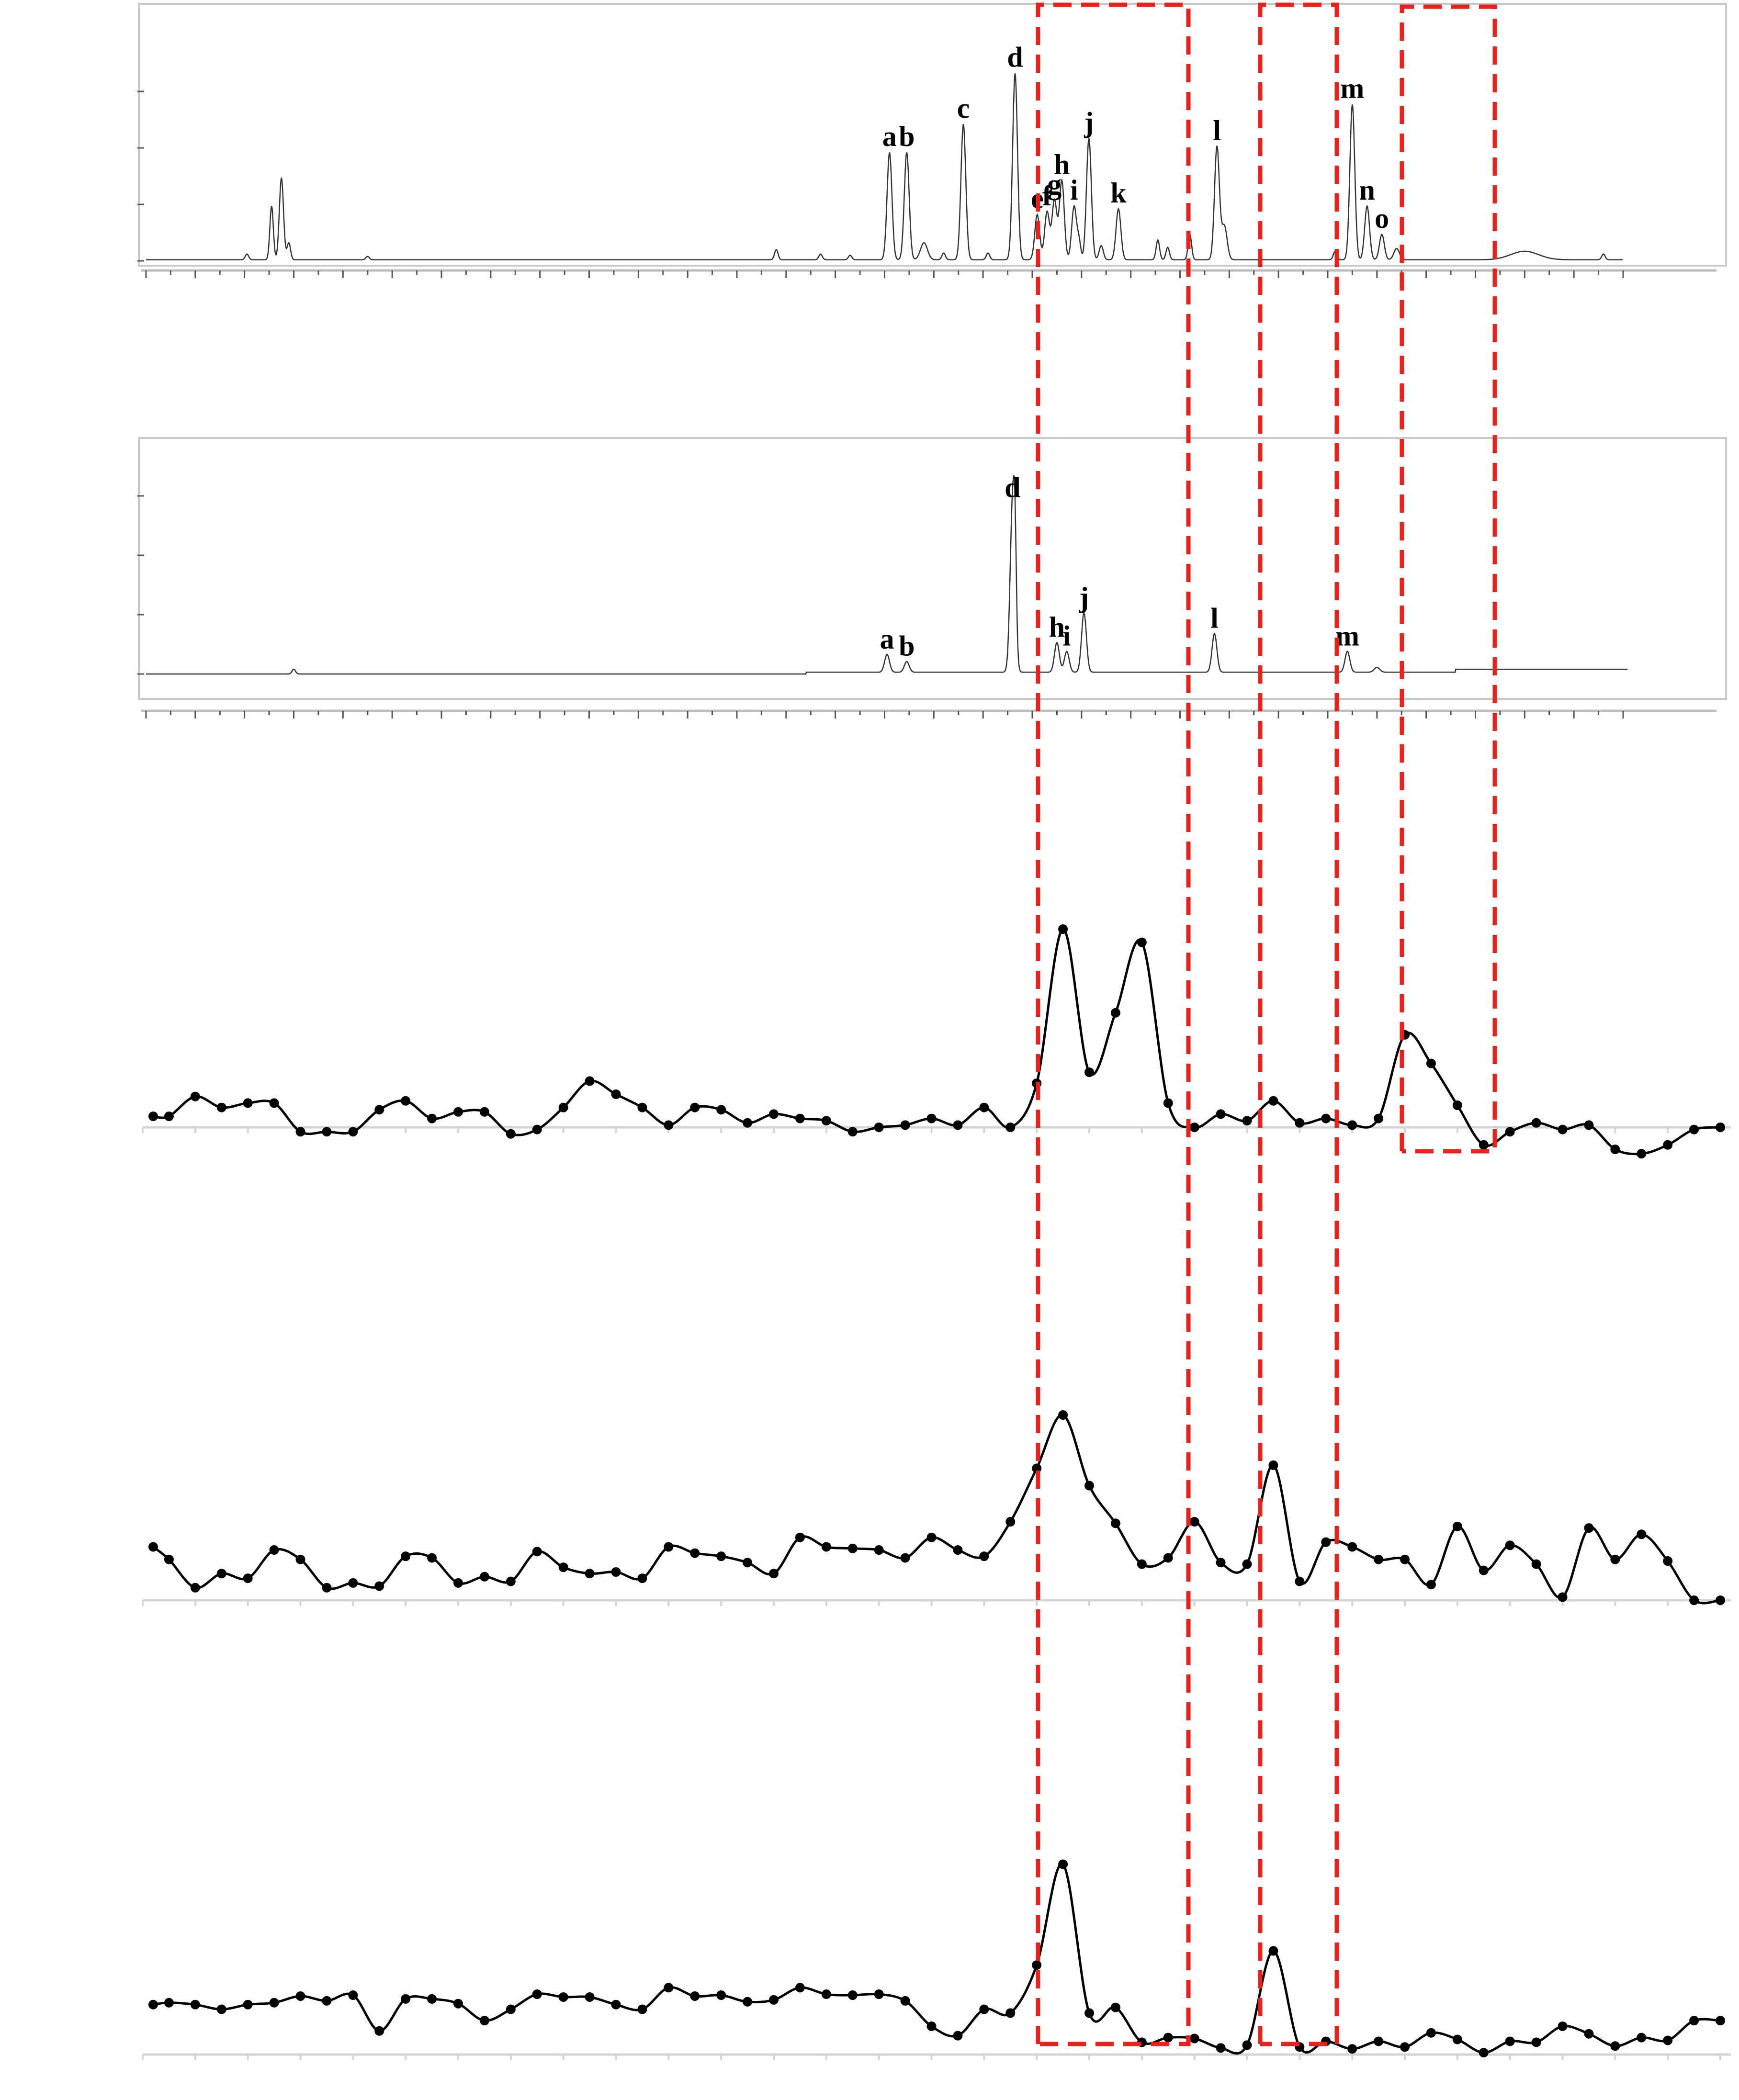  What do you see at coordinates (937, 1508) in the screenshot?
I see `activity-panel-d` at bounding box center [937, 1508].